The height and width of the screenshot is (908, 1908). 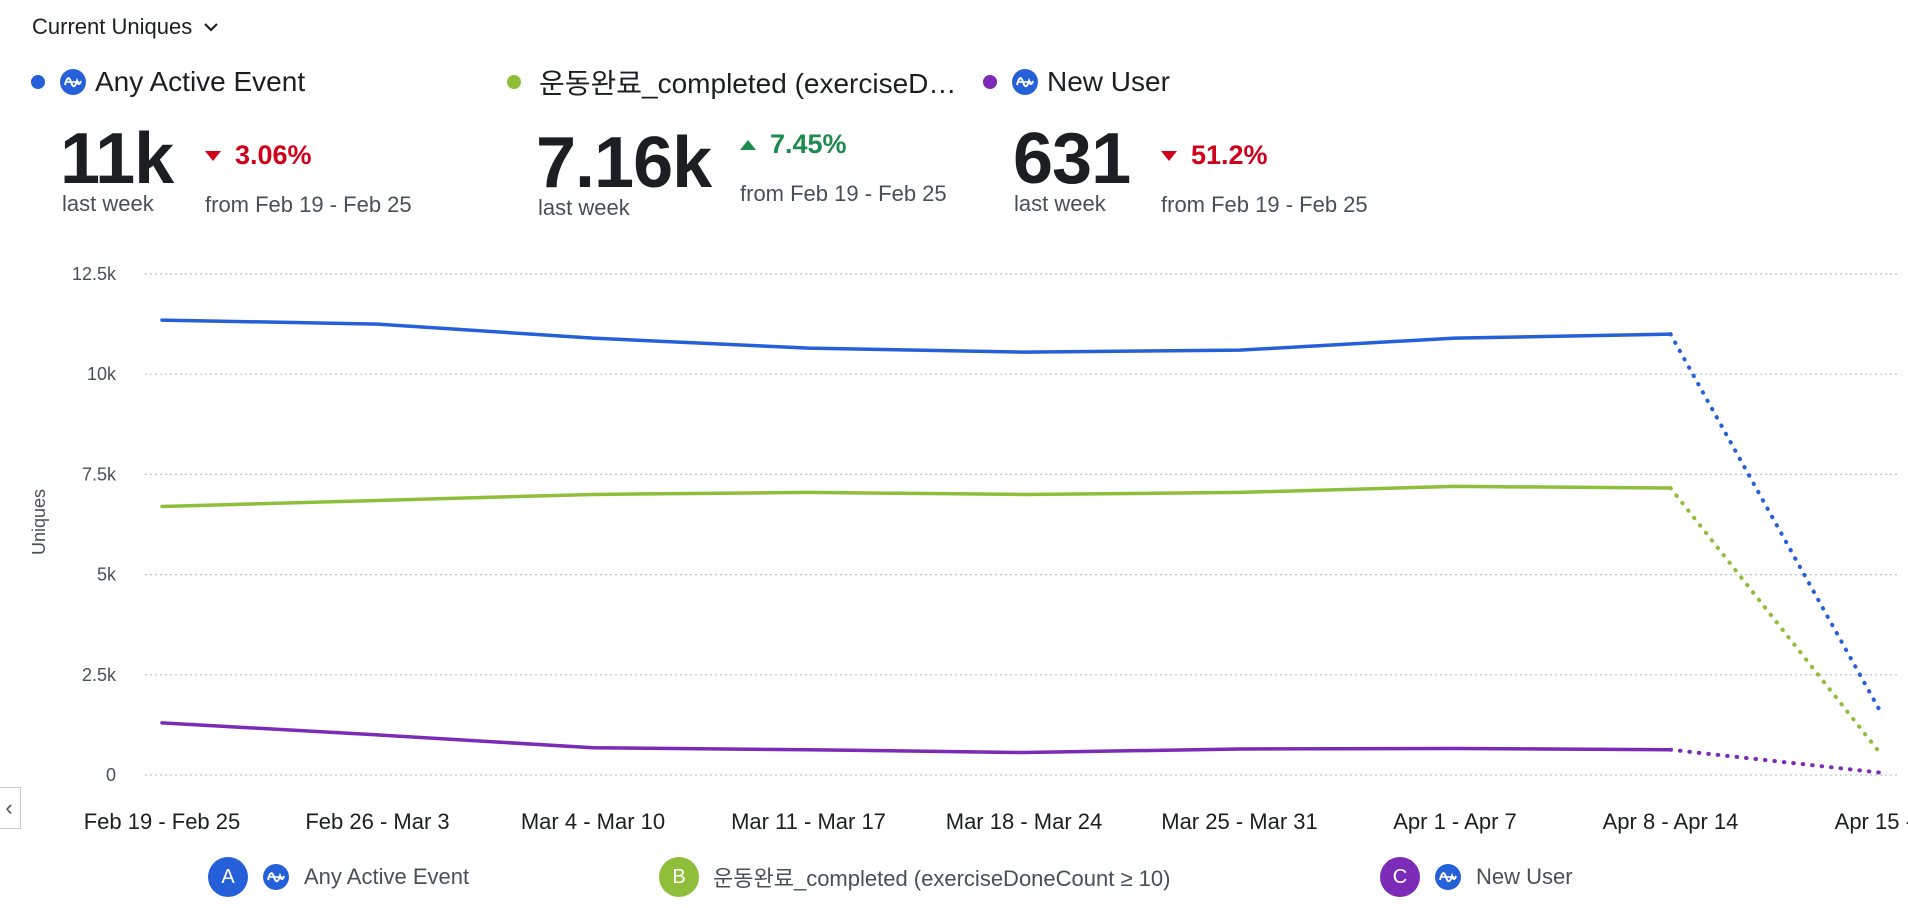 I want to click on y-tick-label: 5k, so click(x=107, y=575).